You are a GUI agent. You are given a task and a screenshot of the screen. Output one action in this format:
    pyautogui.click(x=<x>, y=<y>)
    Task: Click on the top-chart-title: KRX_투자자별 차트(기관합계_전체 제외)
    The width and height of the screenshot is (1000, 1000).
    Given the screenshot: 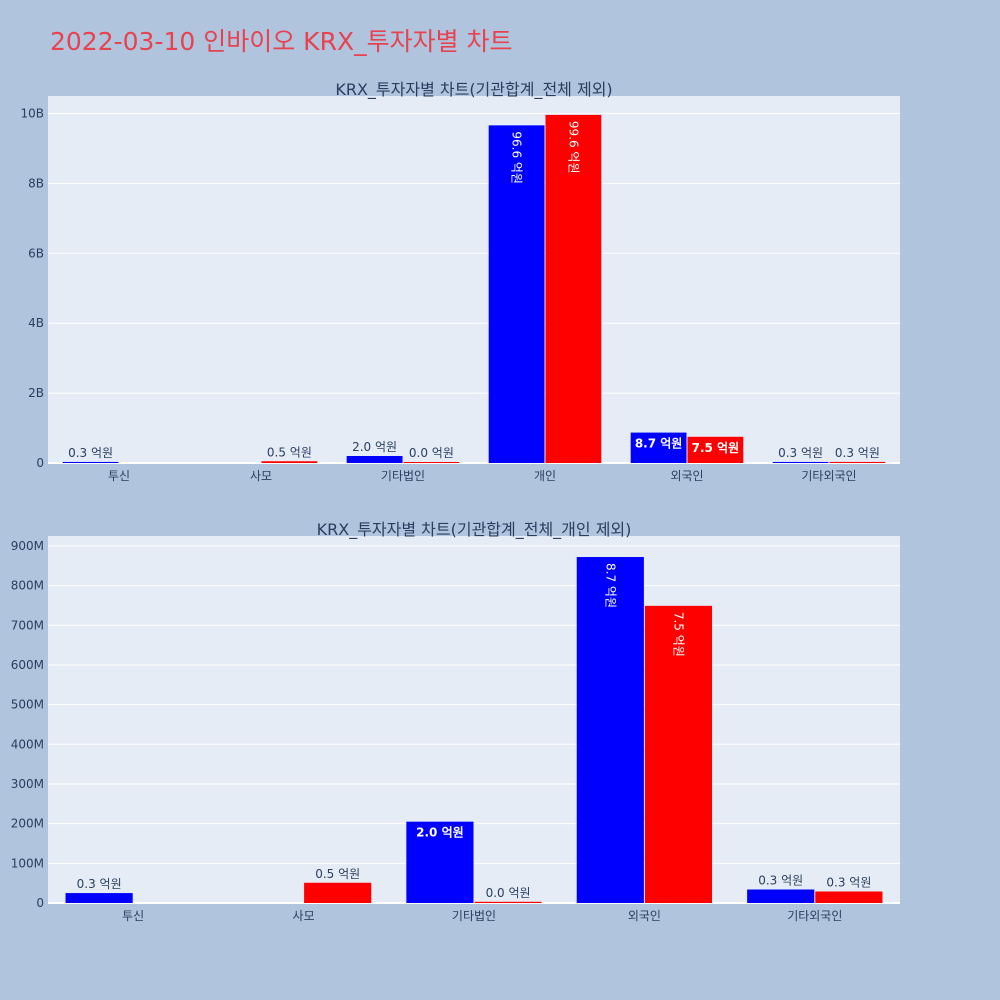 What is the action you would take?
    pyautogui.click(x=473, y=90)
    